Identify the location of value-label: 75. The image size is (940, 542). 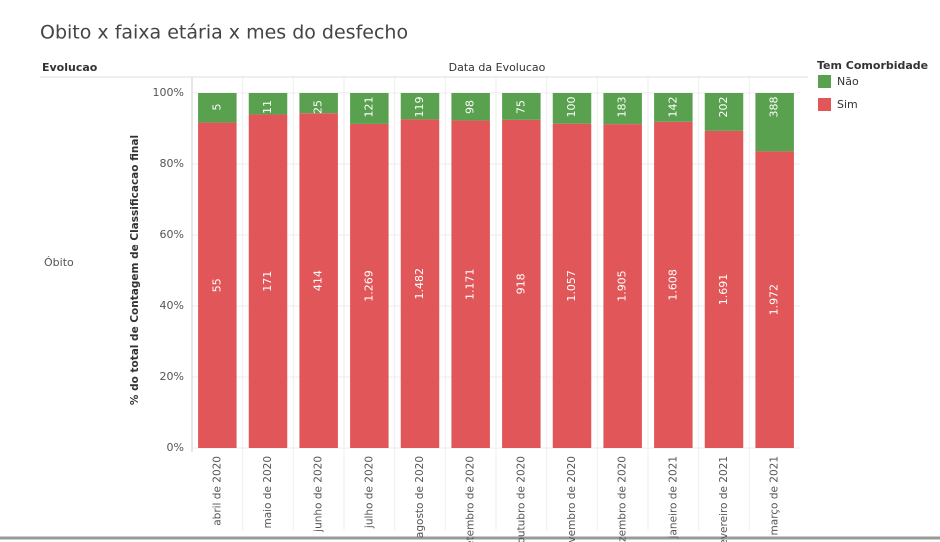
(520, 107).